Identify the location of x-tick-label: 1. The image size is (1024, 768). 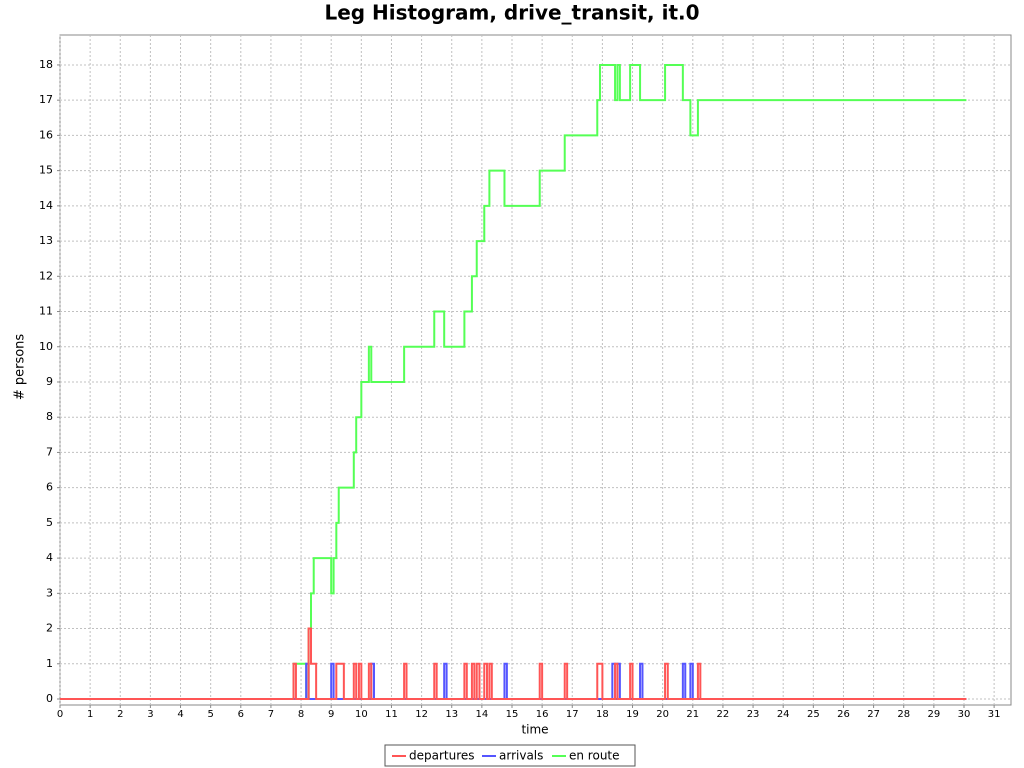
(90, 714).